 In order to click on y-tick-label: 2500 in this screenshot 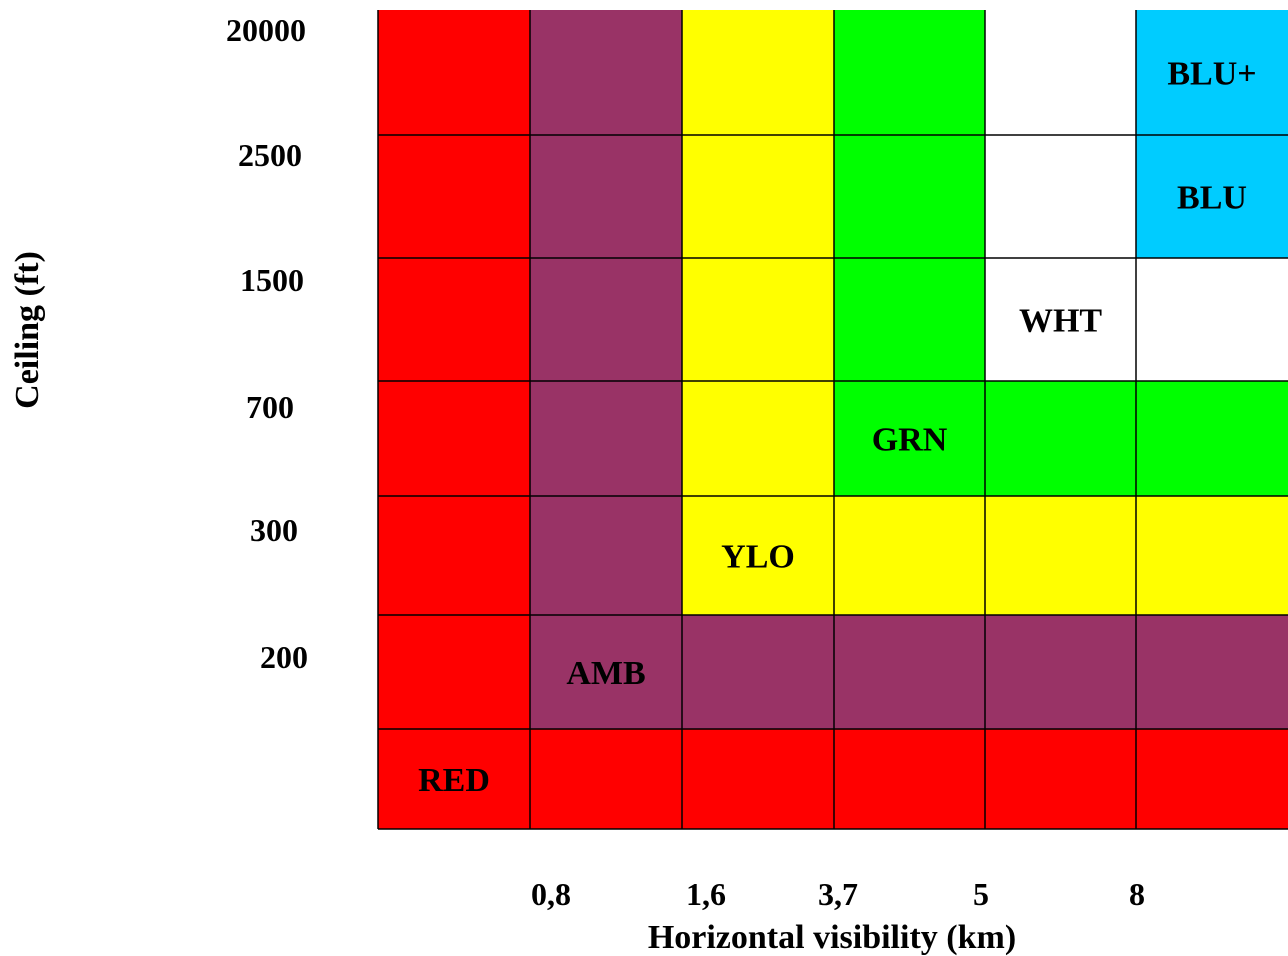, I will do `click(270, 155)`.